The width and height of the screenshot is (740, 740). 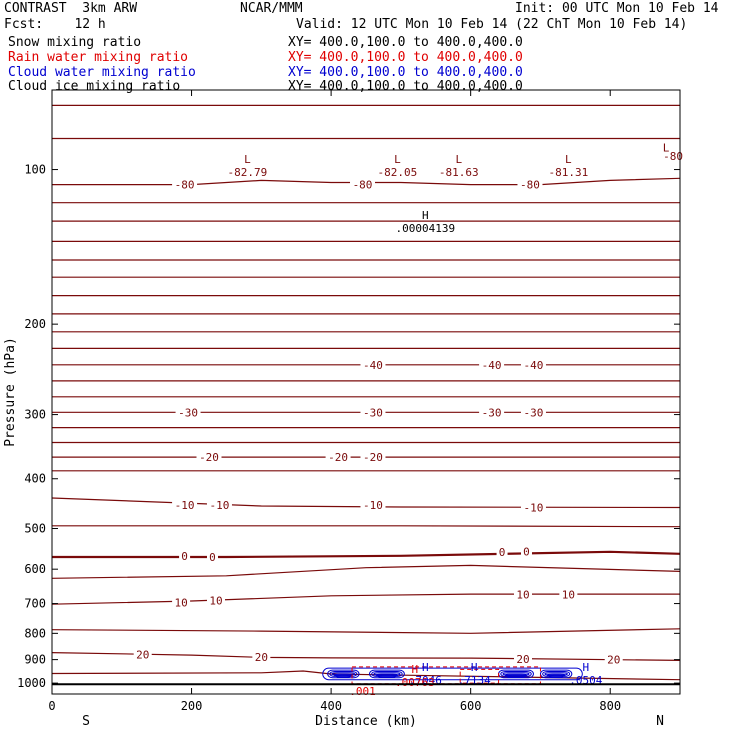 I want to click on isotherm-lv80, so click(x=366, y=181).